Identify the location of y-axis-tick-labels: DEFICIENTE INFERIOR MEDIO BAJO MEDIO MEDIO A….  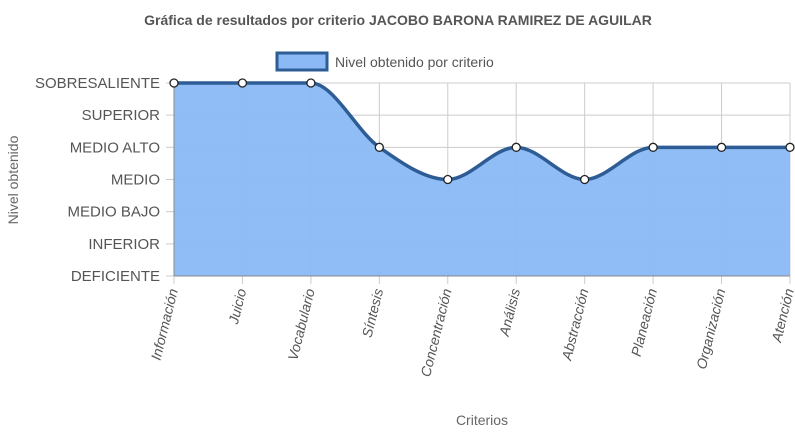
(97, 180).